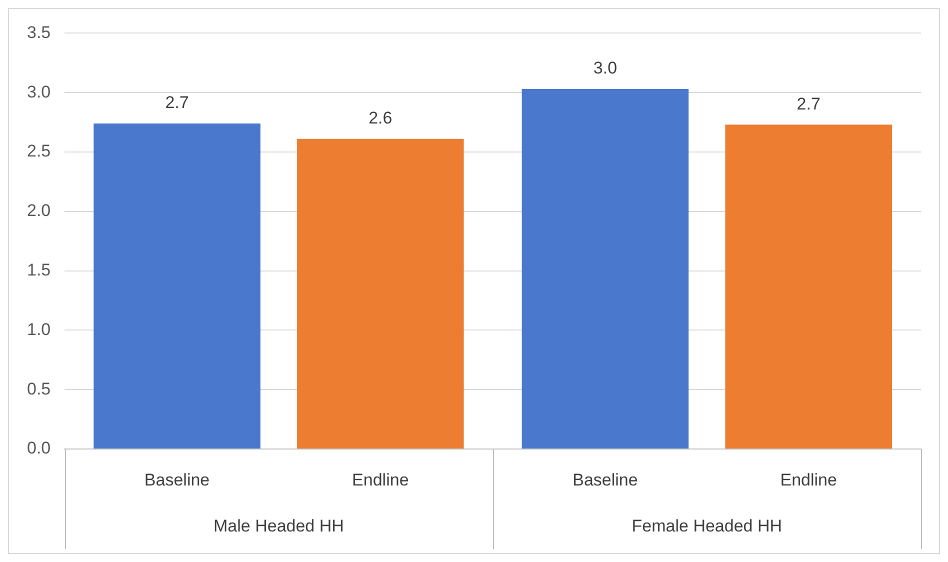 This screenshot has height=562, width=948. Describe the element at coordinates (177, 480) in the screenshot. I see `series-label: Baseline` at that location.